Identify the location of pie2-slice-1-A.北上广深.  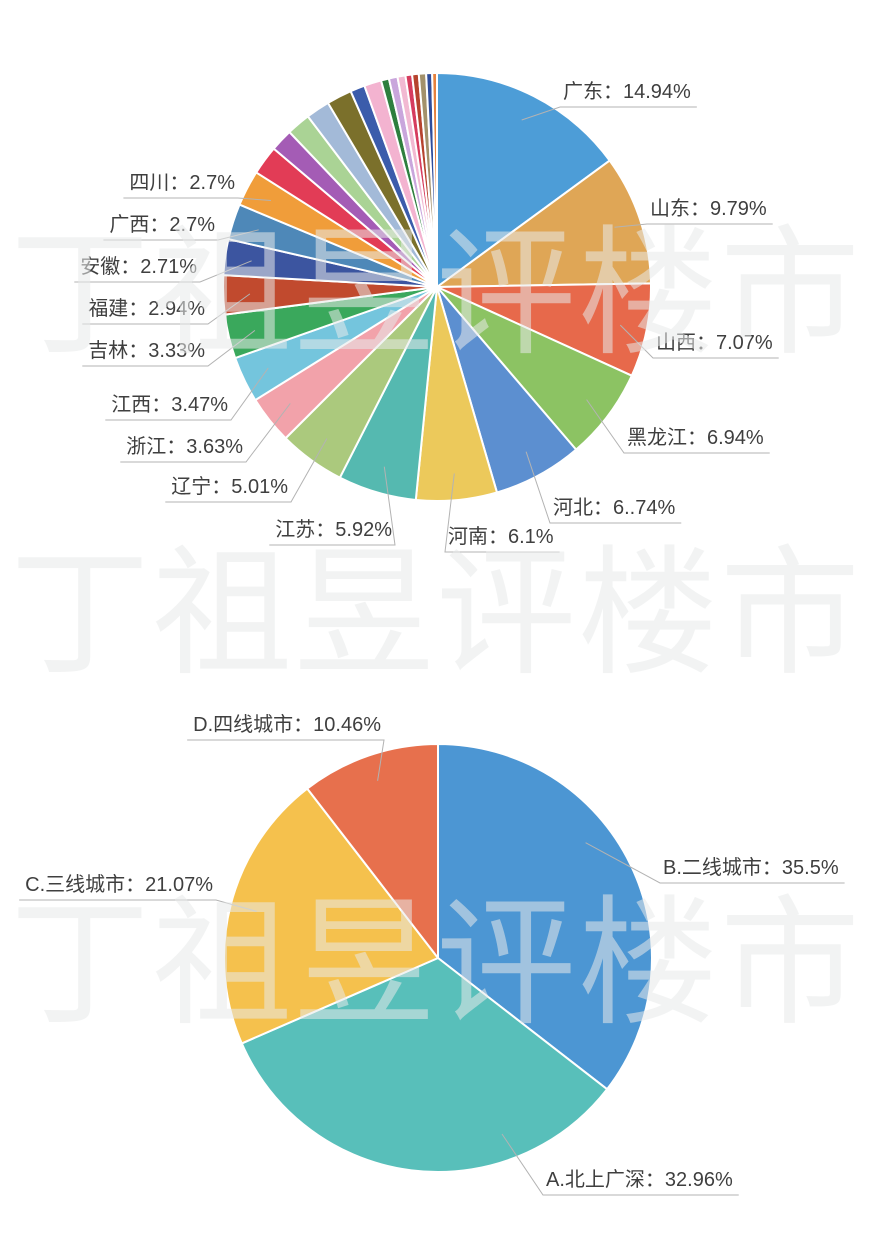
(424, 1065).